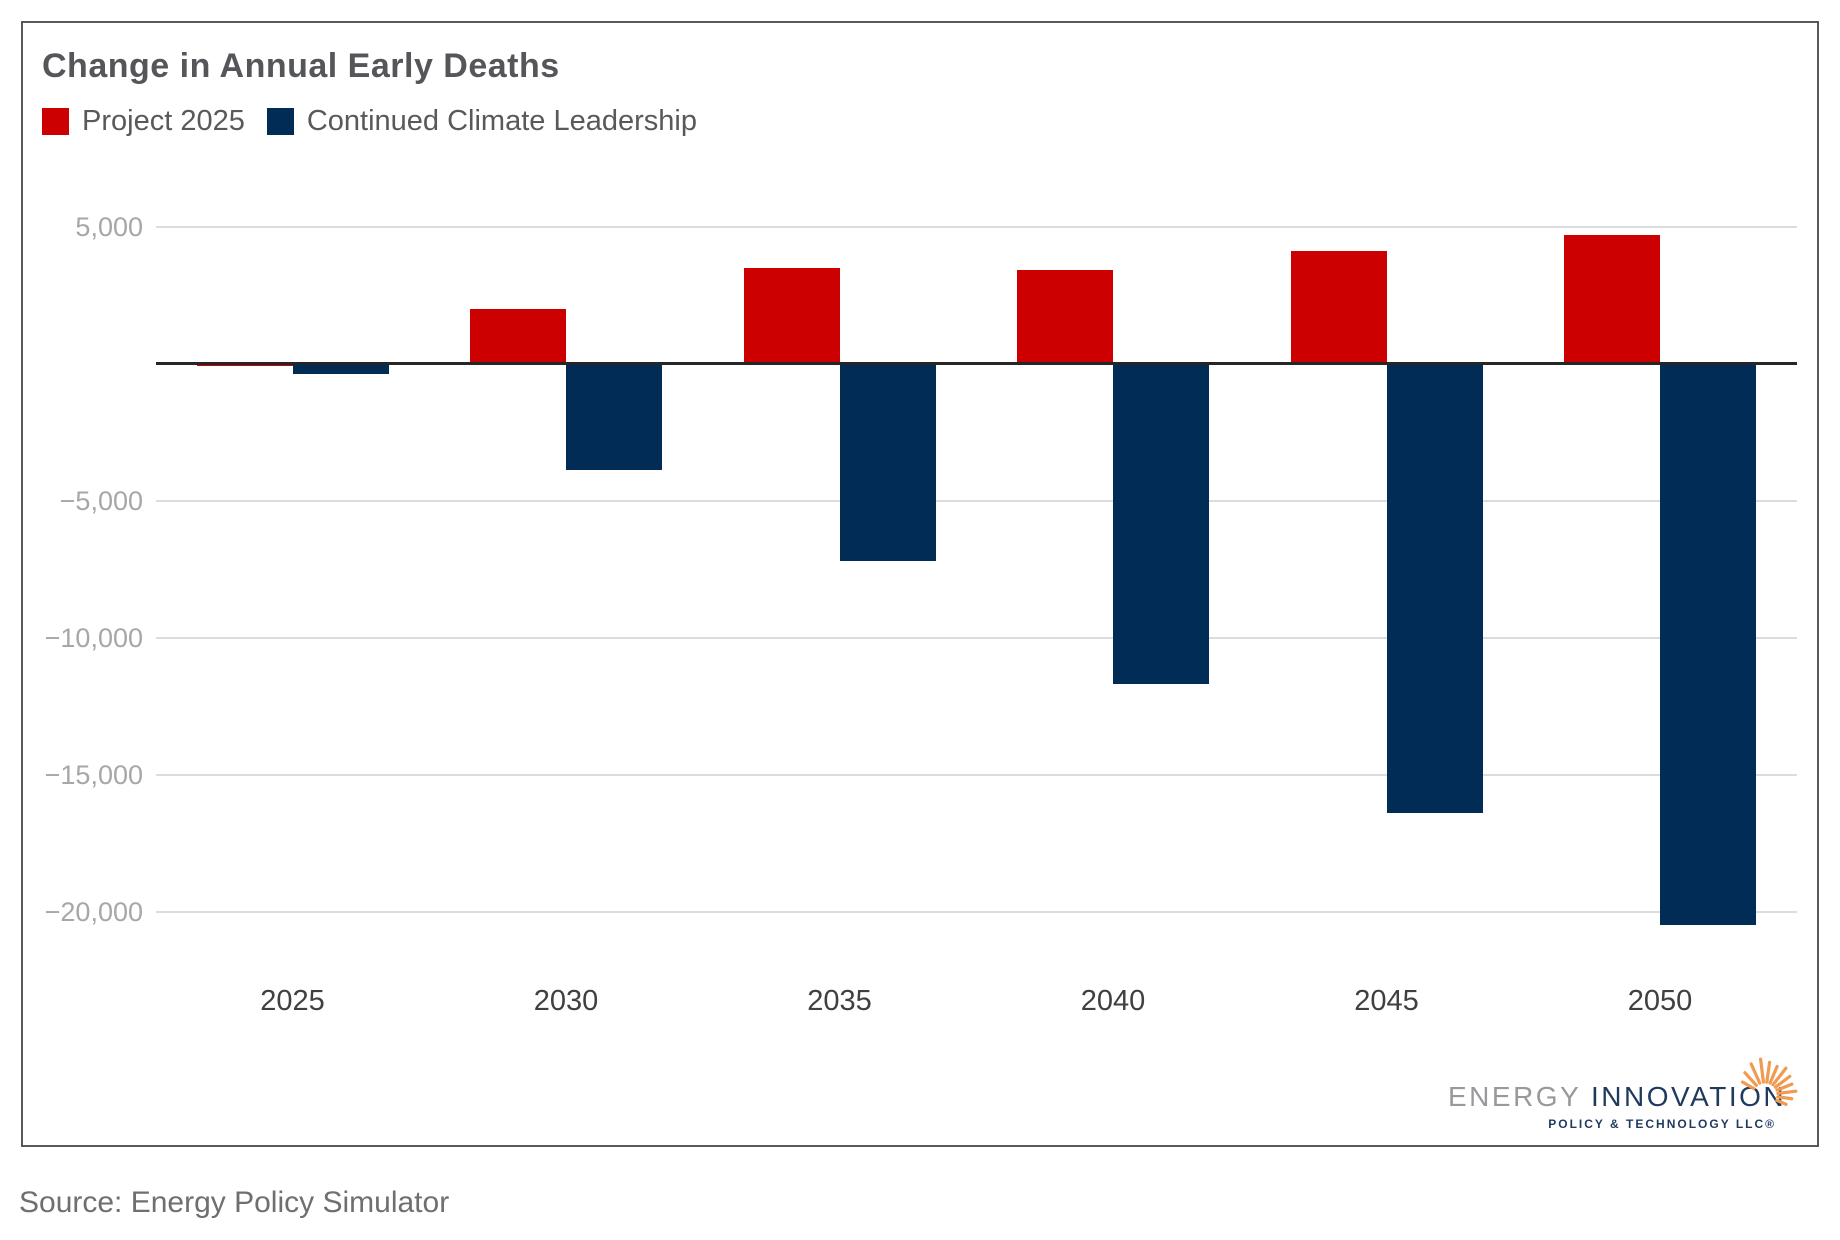  Describe the element at coordinates (93, 774) in the screenshot. I see `y-axis-tick-label: −15,000` at that location.